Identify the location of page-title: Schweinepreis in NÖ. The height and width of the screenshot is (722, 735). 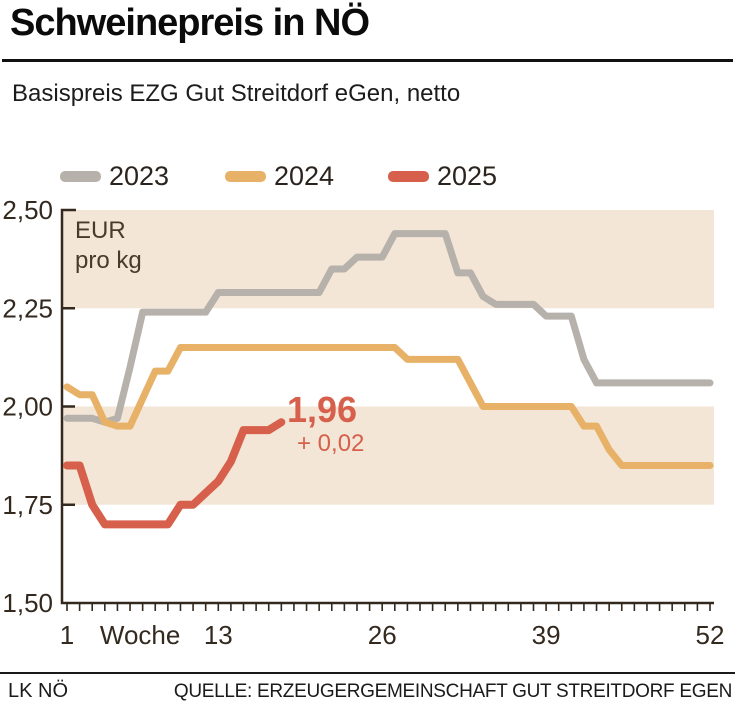
(190, 23).